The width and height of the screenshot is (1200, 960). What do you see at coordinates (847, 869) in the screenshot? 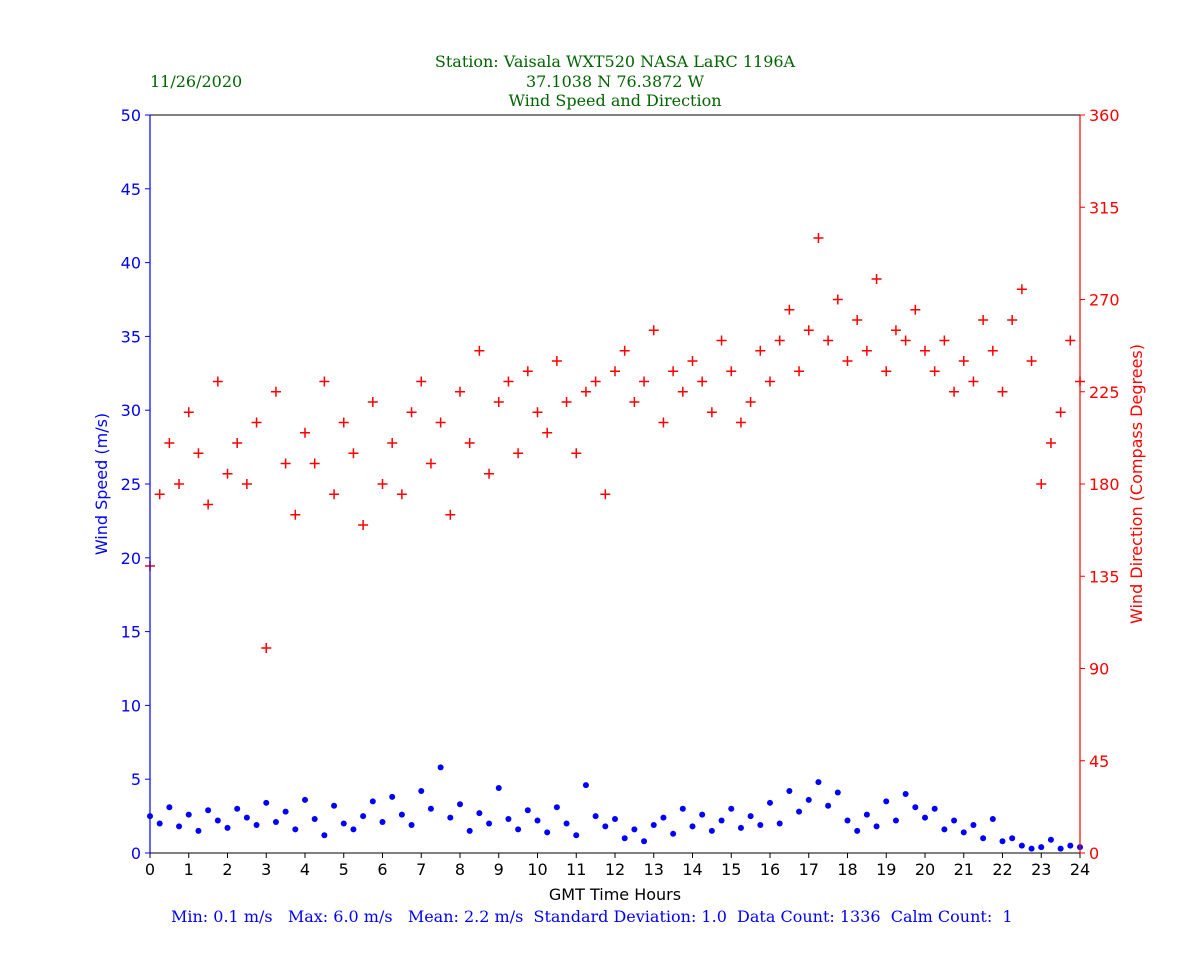
I see `x-tick-label: 18` at bounding box center [847, 869].